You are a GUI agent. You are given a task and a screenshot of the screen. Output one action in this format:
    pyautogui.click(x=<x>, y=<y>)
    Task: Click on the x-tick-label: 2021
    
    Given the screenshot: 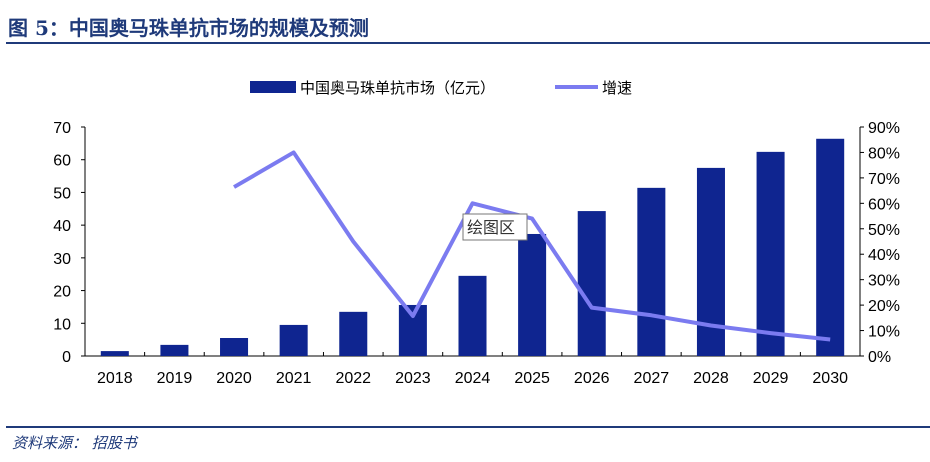 What is the action you would take?
    pyautogui.click(x=294, y=378)
    